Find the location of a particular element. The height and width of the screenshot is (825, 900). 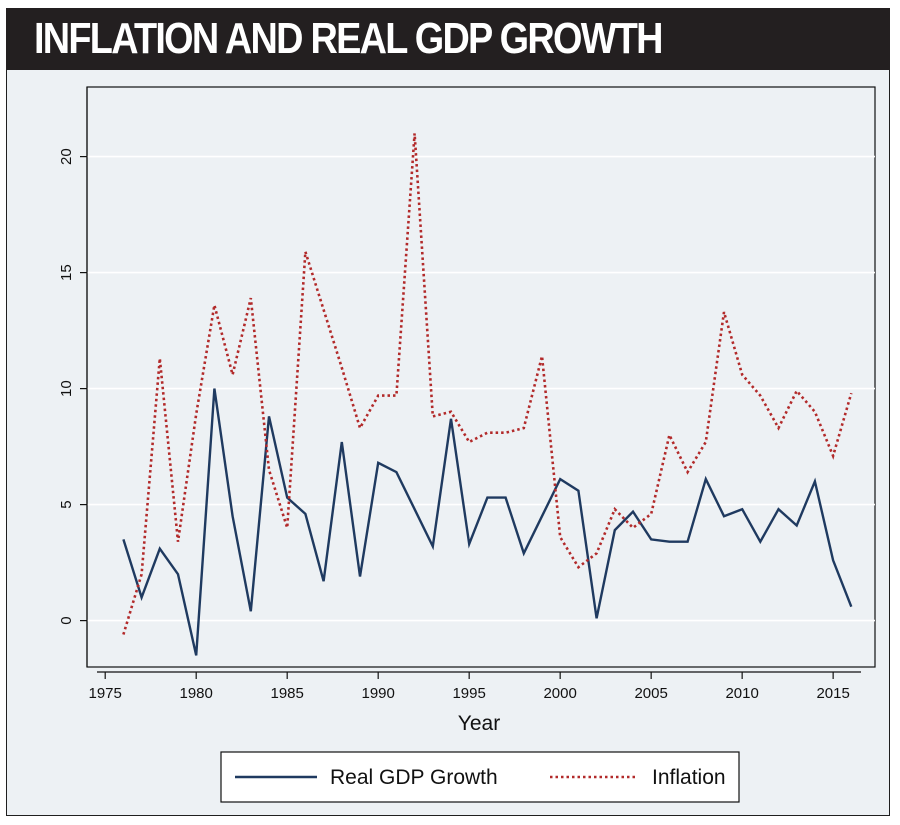

chart-title: INFLATION AND REAL GDP GROWTH is located at coordinates (348, 38).